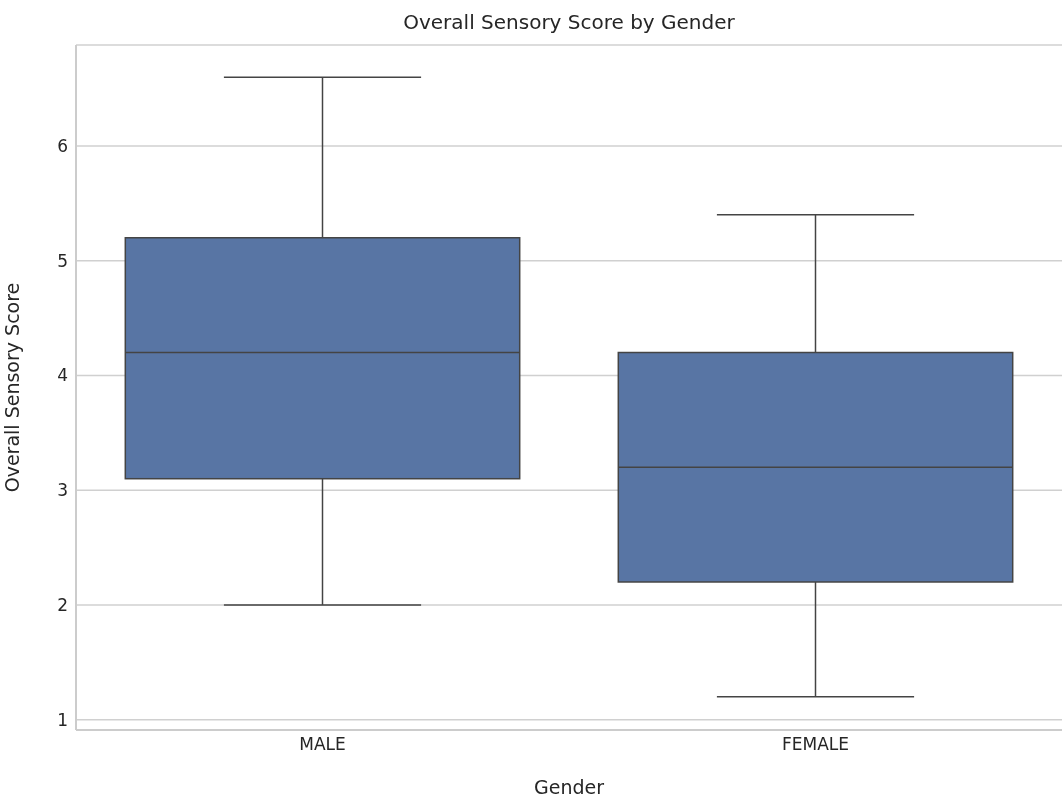  I want to click on y-tick-label: 2, so click(62, 604).